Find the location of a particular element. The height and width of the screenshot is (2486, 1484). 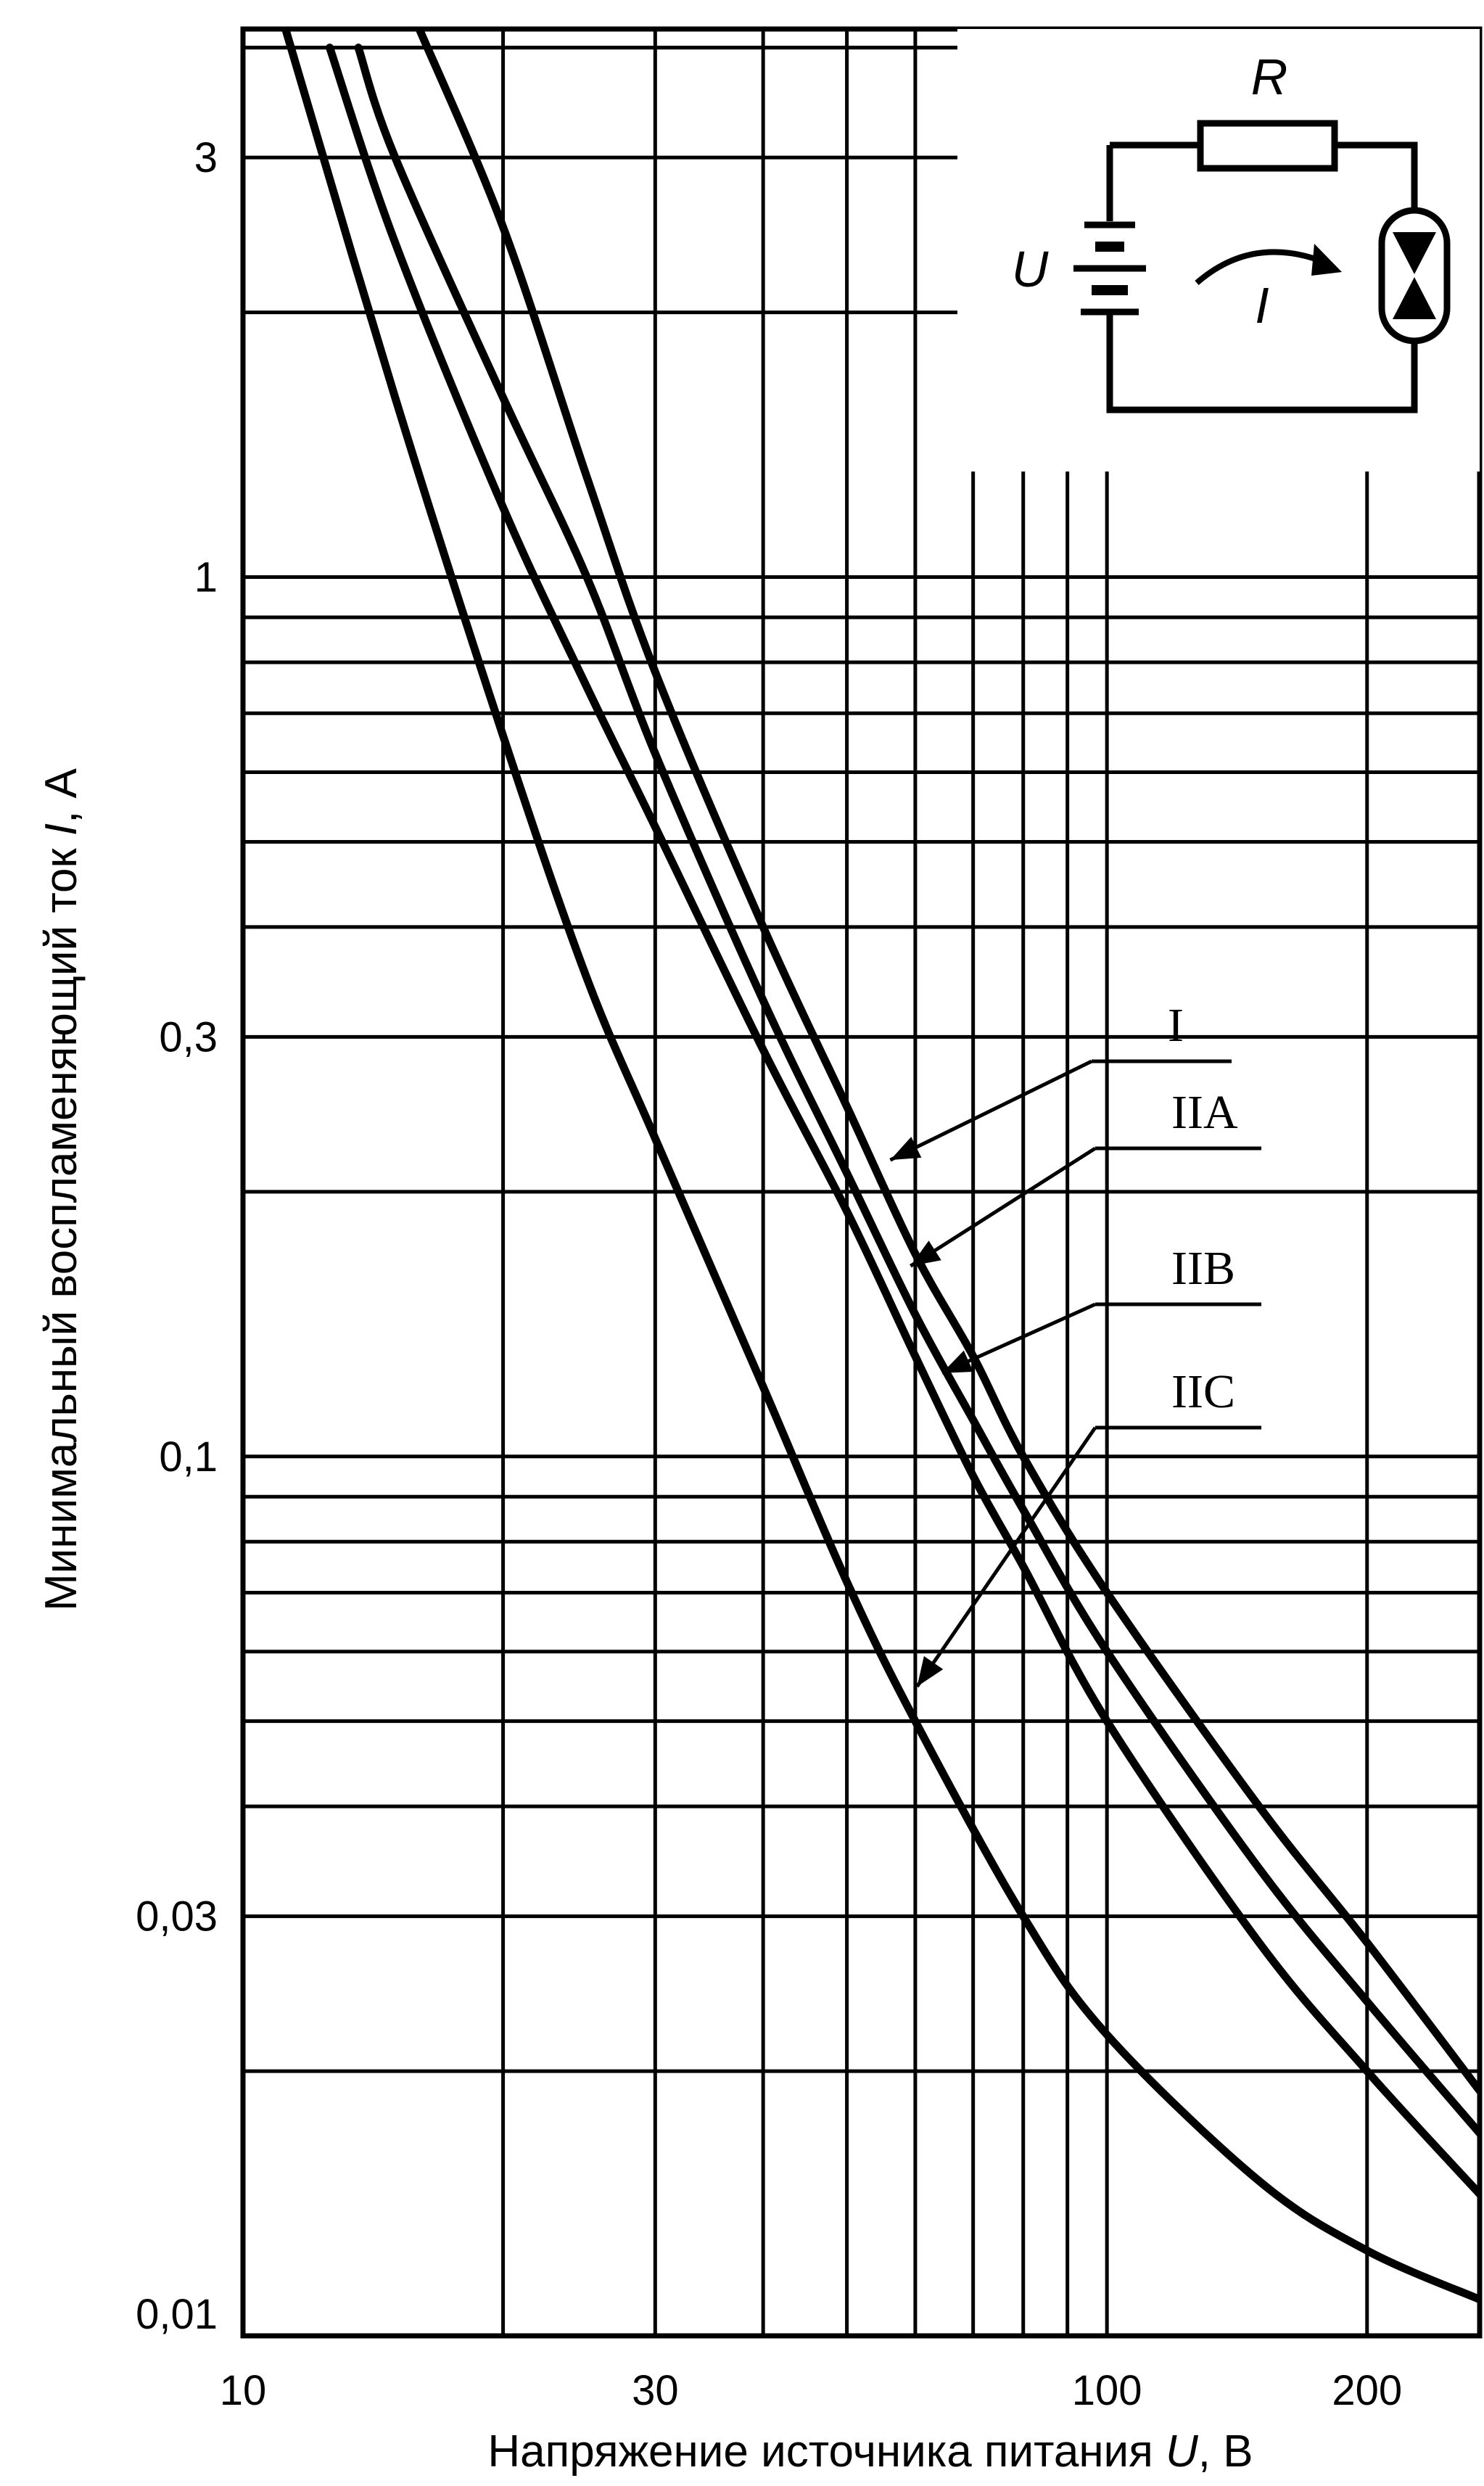

series-label-i: I is located at coordinates (1176, 1025).